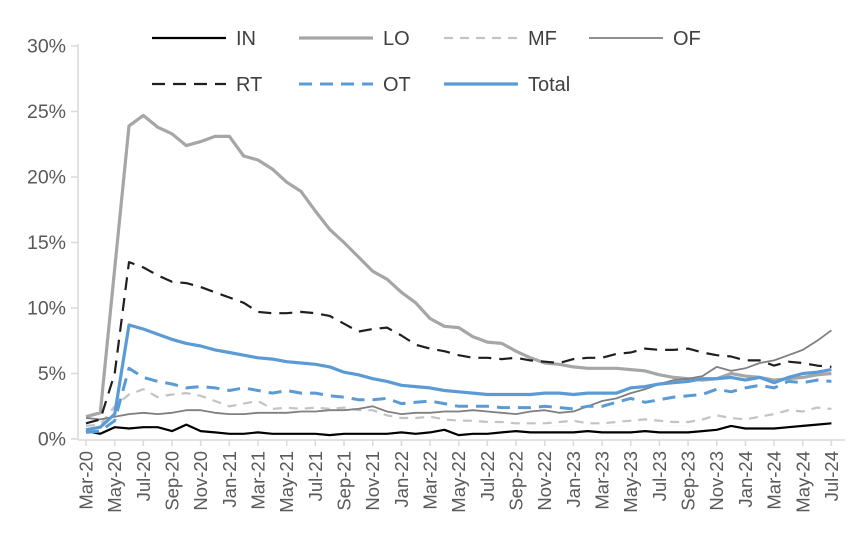 The width and height of the screenshot is (852, 539). I want to click on x-axis-label: Sep-20, so click(172, 481).